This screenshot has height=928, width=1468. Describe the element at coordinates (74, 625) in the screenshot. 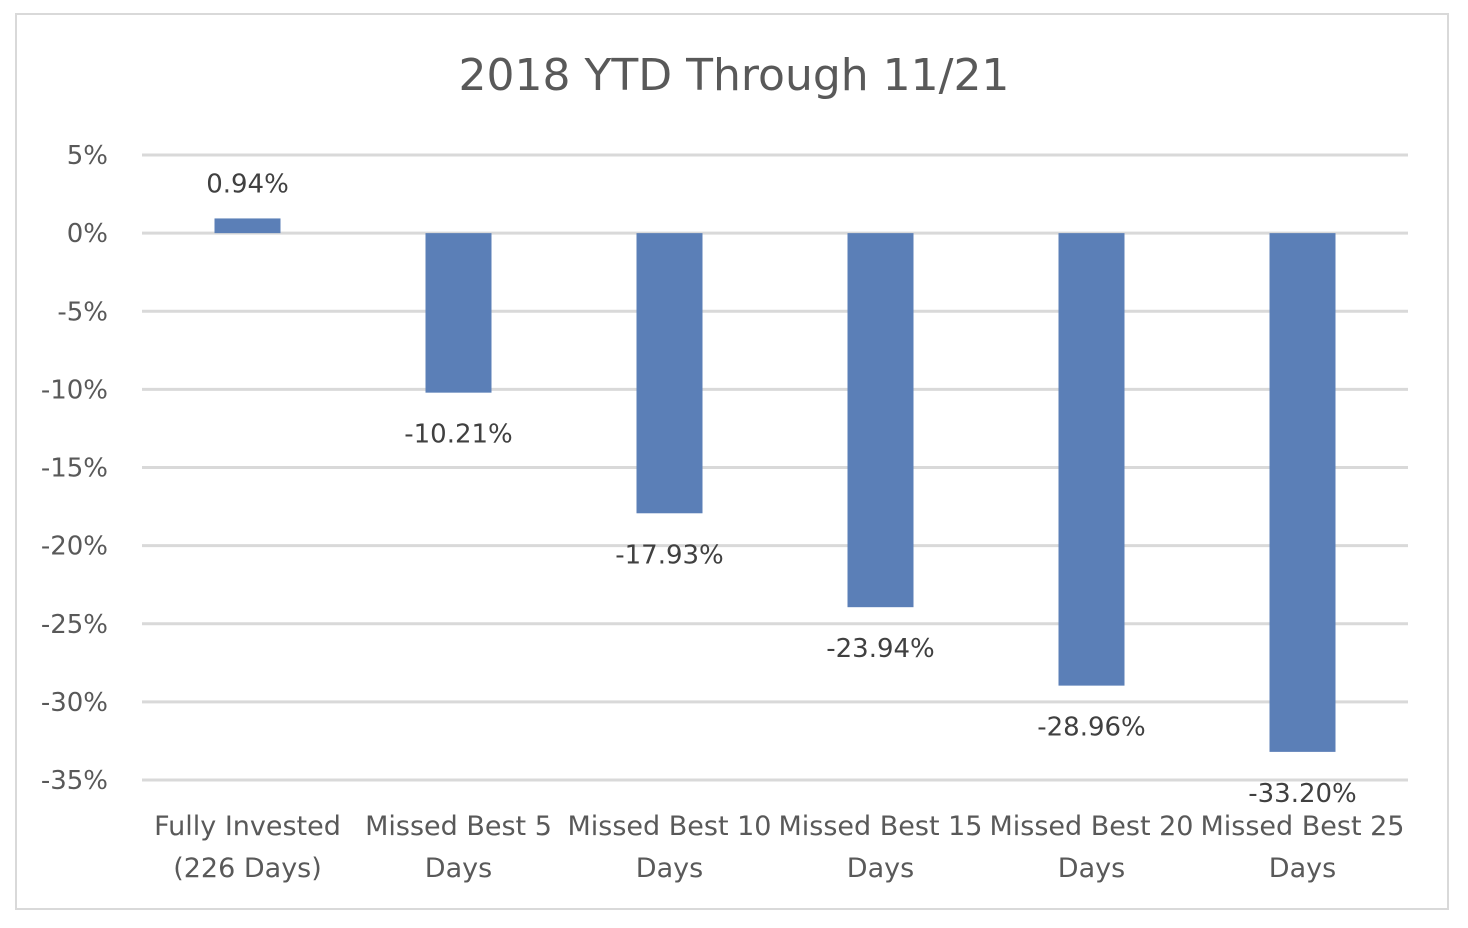

I see `y-tick-label: -25%` at that location.